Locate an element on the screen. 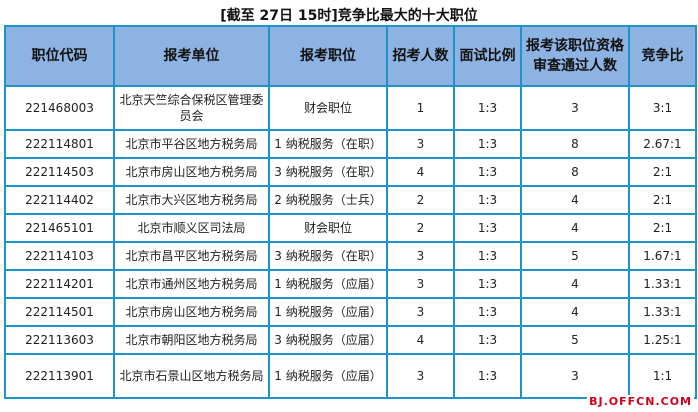 The height and width of the screenshot is (412, 698). column-header: 报考该职位资格审查通过人数 is located at coordinates (575, 56).